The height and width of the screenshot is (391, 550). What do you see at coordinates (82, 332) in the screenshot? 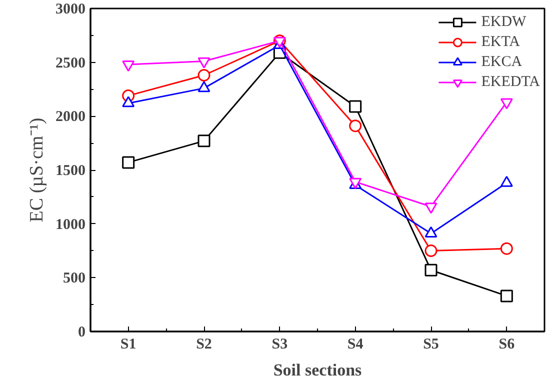
I see `y-tick-label: 0` at bounding box center [82, 332].